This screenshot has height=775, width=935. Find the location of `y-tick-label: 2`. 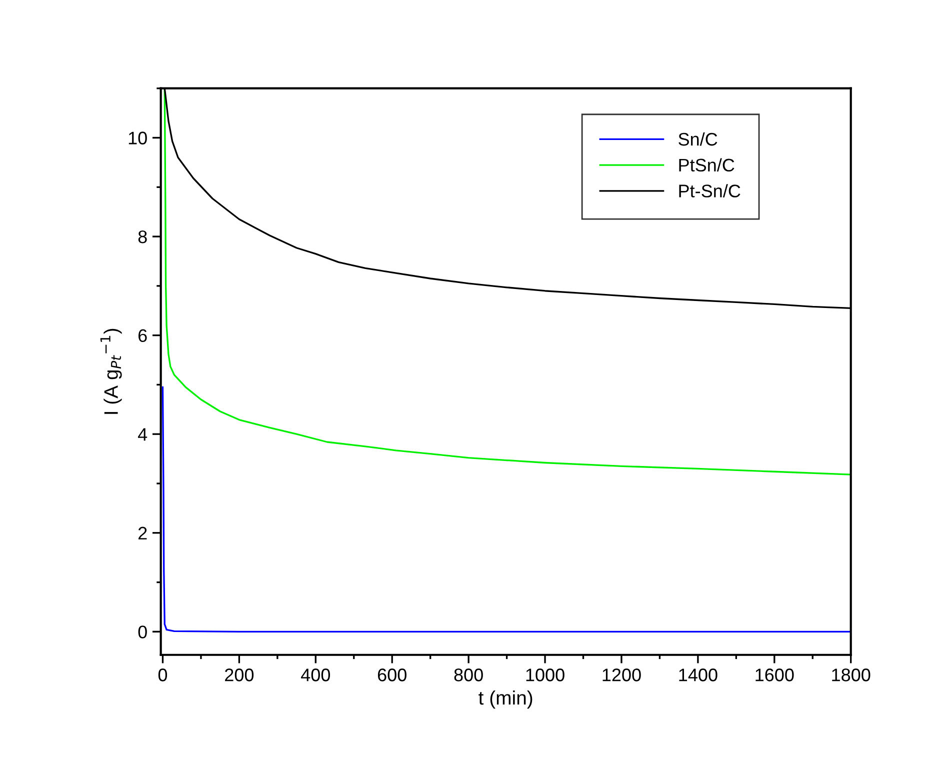

y-tick-label: 2 is located at coordinates (142, 533).